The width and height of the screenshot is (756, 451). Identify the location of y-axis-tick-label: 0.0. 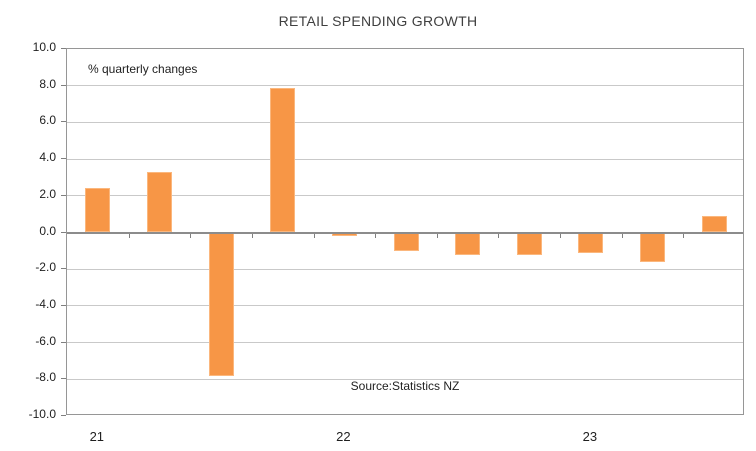
(47, 230).